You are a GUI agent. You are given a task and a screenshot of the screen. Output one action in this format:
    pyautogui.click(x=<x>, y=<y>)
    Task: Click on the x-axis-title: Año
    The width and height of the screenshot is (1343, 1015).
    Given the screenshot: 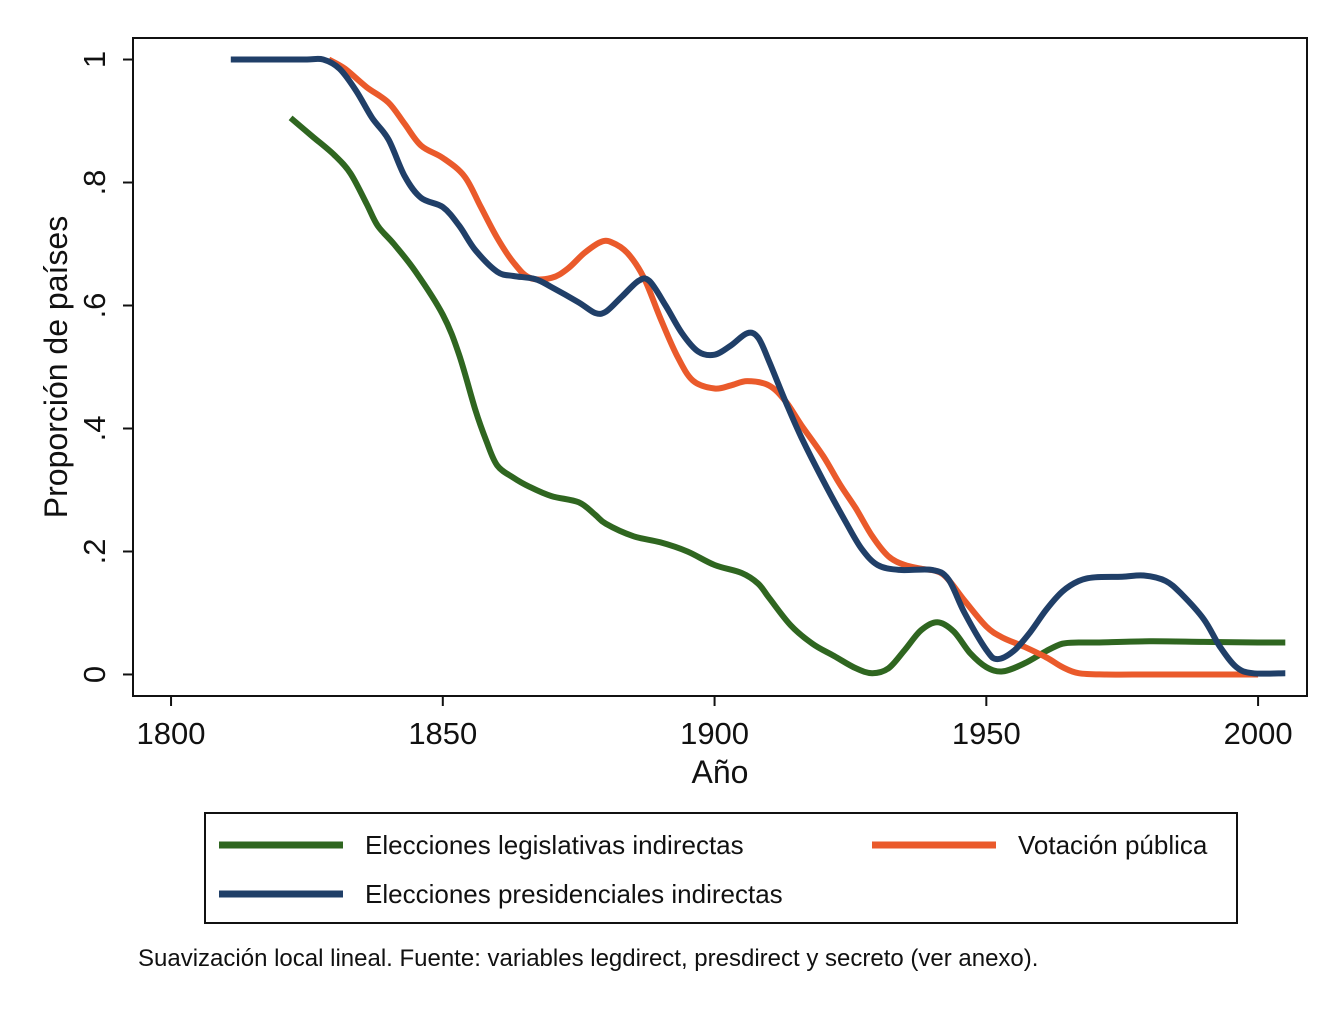 What is the action you would take?
    pyautogui.click(x=720, y=772)
    